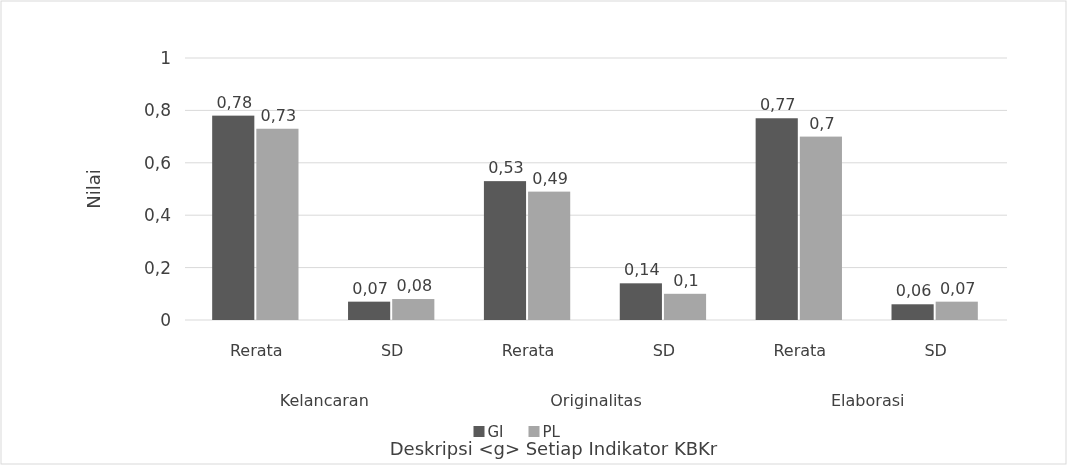 The height and width of the screenshot is (465, 1067). I want to click on data-label: 0,14, so click(642, 270).